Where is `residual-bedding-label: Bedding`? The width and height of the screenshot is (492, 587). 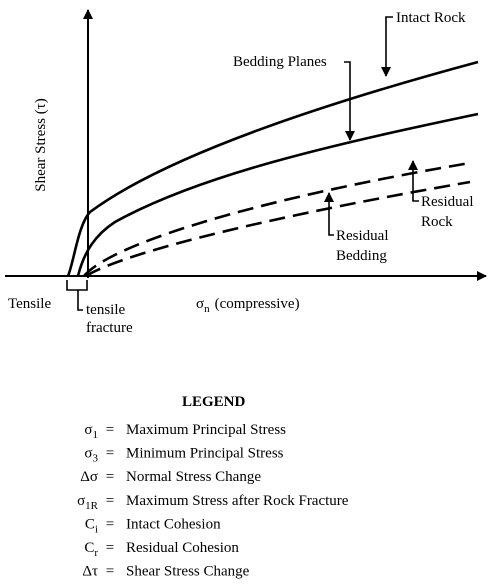 residual-bedding-label: Bedding is located at coordinates (361, 256).